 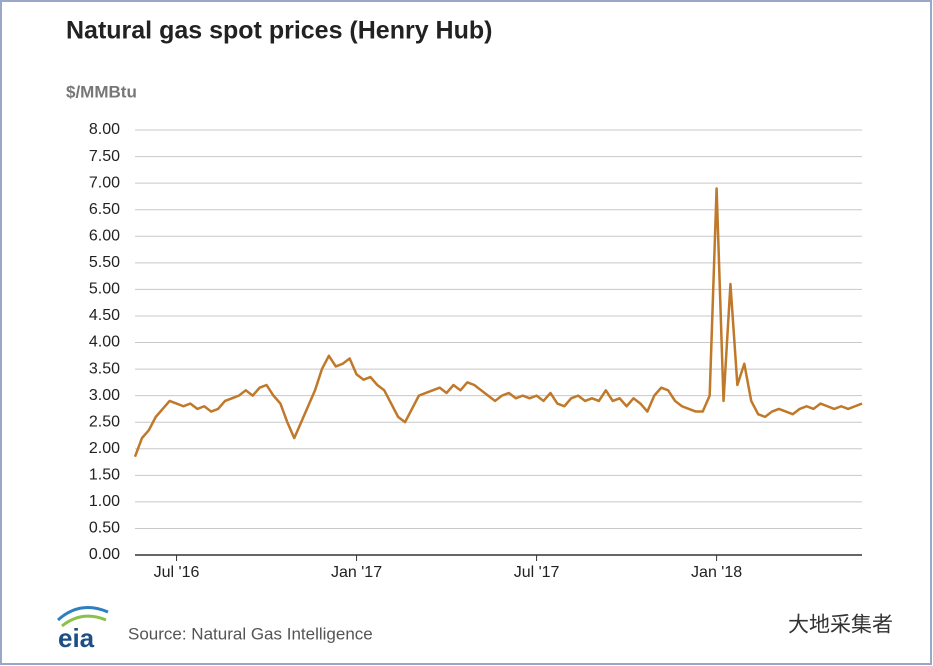 What do you see at coordinates (104, 528) in the screenshot?
I see `y-tick-label: 0.50` at bounding box center [104, 528].